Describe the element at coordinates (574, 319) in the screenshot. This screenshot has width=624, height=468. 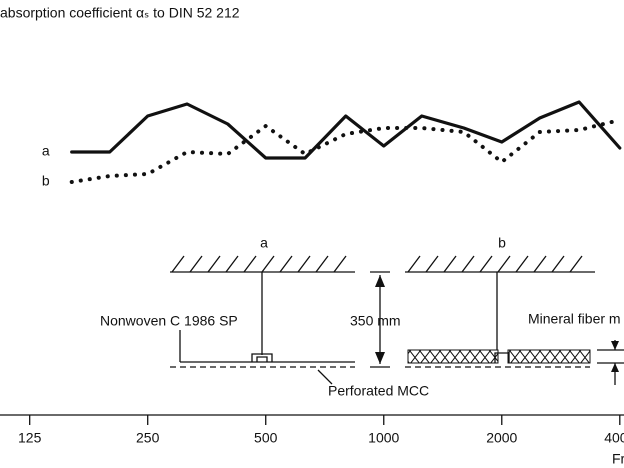
I see `annotation: Mineral fiber m` at that location.